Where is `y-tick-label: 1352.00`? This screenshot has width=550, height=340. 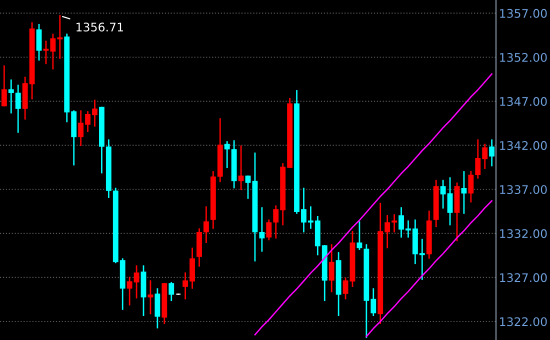
y-tick-label: 1352.00 is located at coordinates (523, 57).